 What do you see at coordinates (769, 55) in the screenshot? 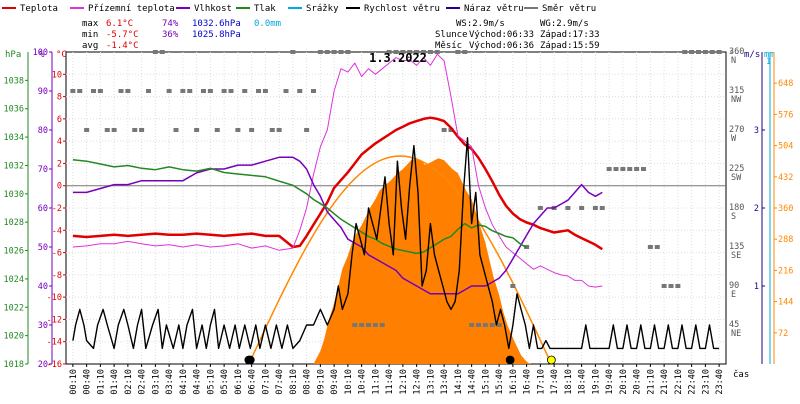
I see `rain-axis-unit: mm` at bounding box center [769, 55].